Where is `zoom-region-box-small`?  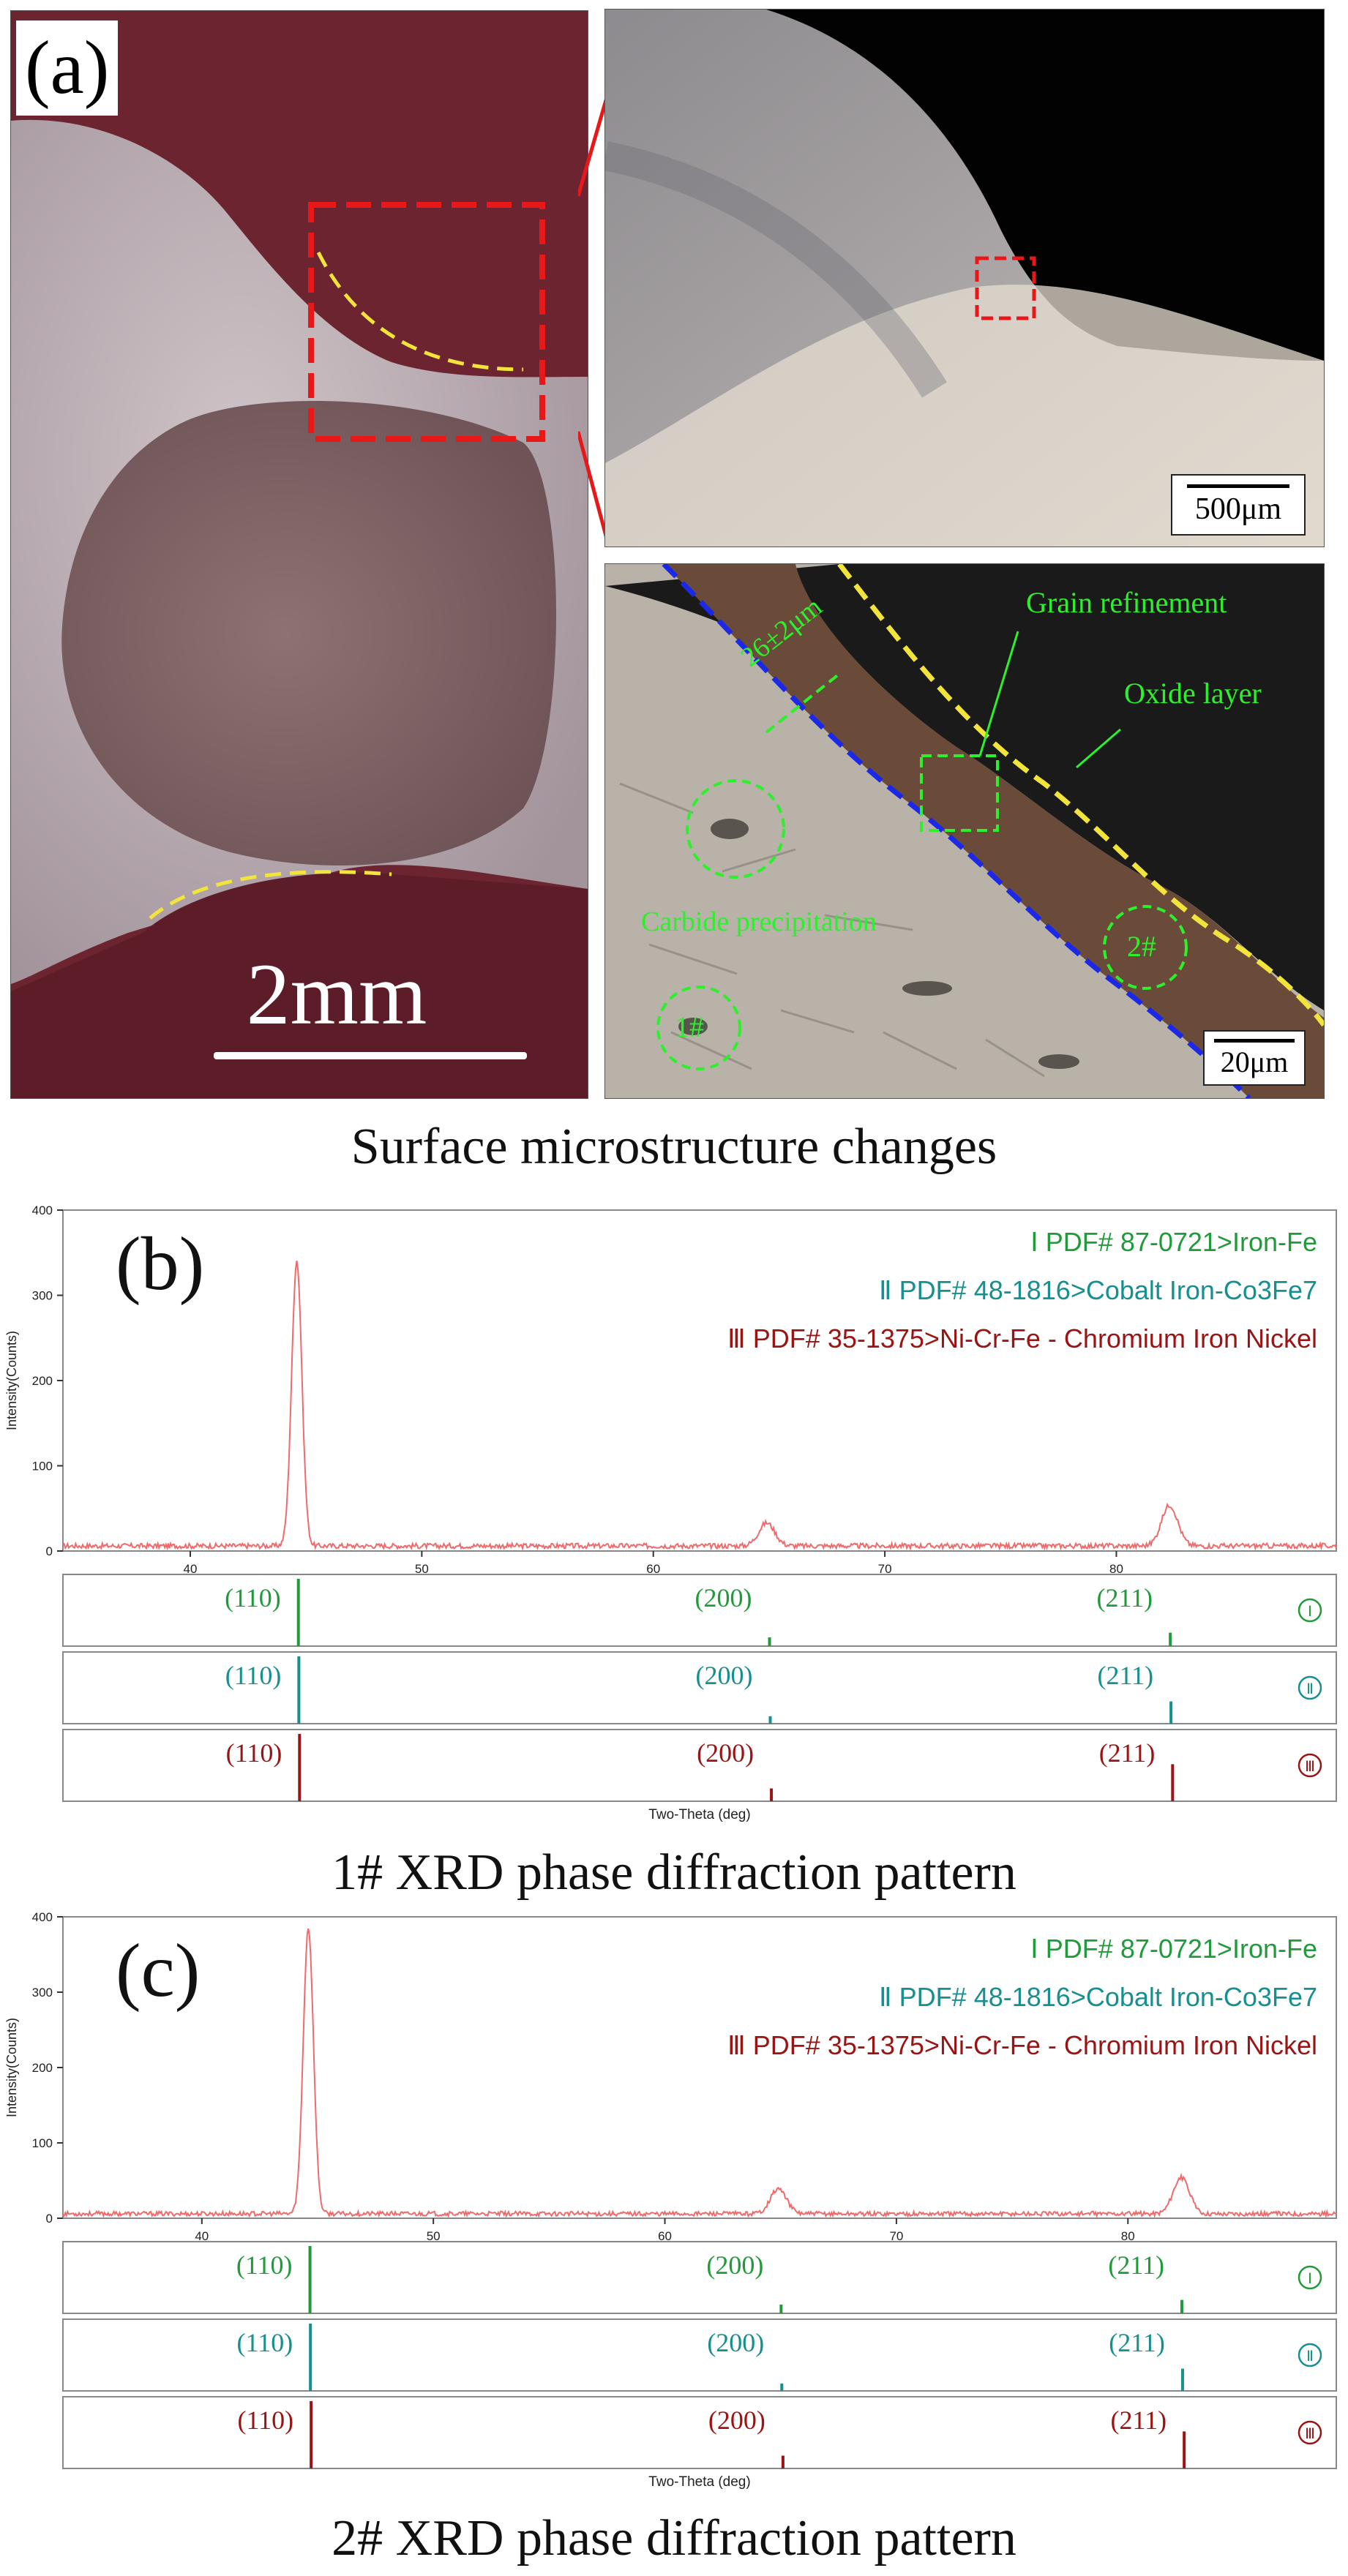 zoom-region-box-small is located at coordinates (1005, 288).